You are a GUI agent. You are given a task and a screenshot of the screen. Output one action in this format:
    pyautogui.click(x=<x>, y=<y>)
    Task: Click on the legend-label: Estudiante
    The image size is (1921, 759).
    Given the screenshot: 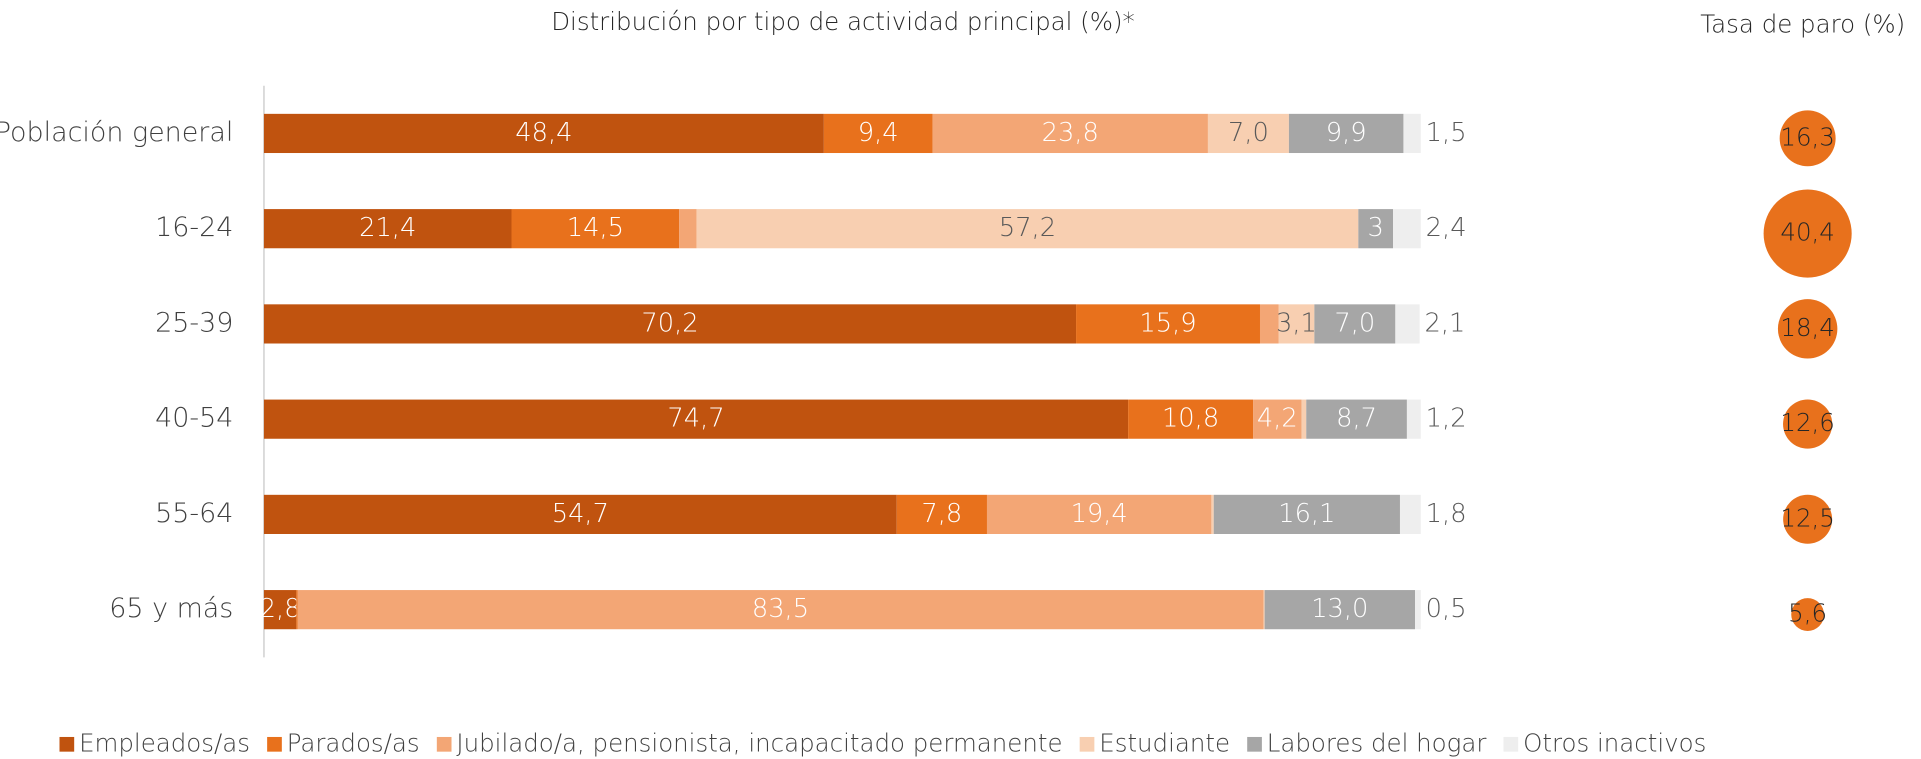 What is the action you would take?
    pyautogui.click(x=1164, y=742)
    